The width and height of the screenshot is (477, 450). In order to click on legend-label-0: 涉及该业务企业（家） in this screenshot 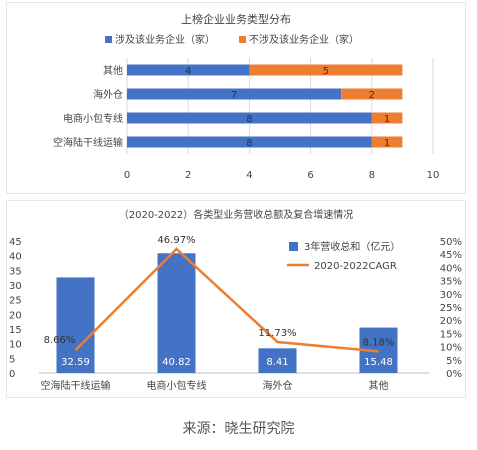, I will do `click(165, 39)`.